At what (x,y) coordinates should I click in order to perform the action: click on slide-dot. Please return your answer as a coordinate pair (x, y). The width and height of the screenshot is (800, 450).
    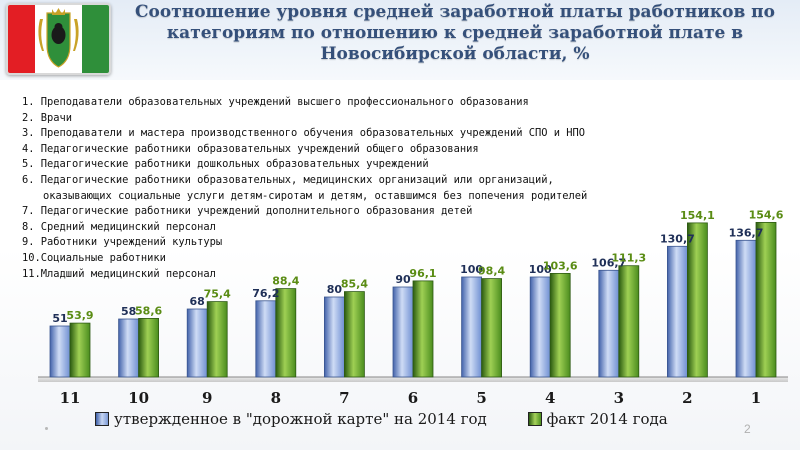
    Looking at the image, I should click on (46, 428).